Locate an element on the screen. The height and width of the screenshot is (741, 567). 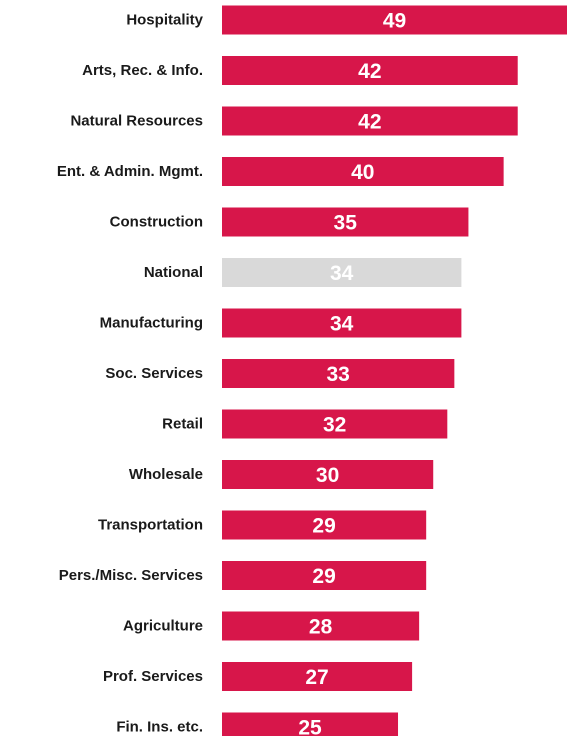
bar-row: Soc. Services 33 is located at coordinates (280, 373).